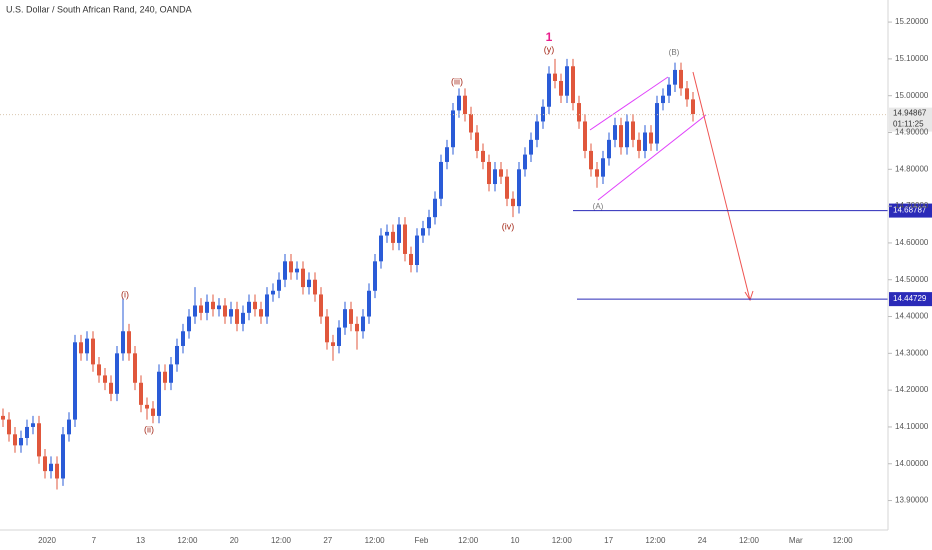 The width and height of the screenshot is (932, 550). What do you see at coordinates (125, 294) in the screenshot?
I see `wave-label: (i)` at bounding box center [125, 294].